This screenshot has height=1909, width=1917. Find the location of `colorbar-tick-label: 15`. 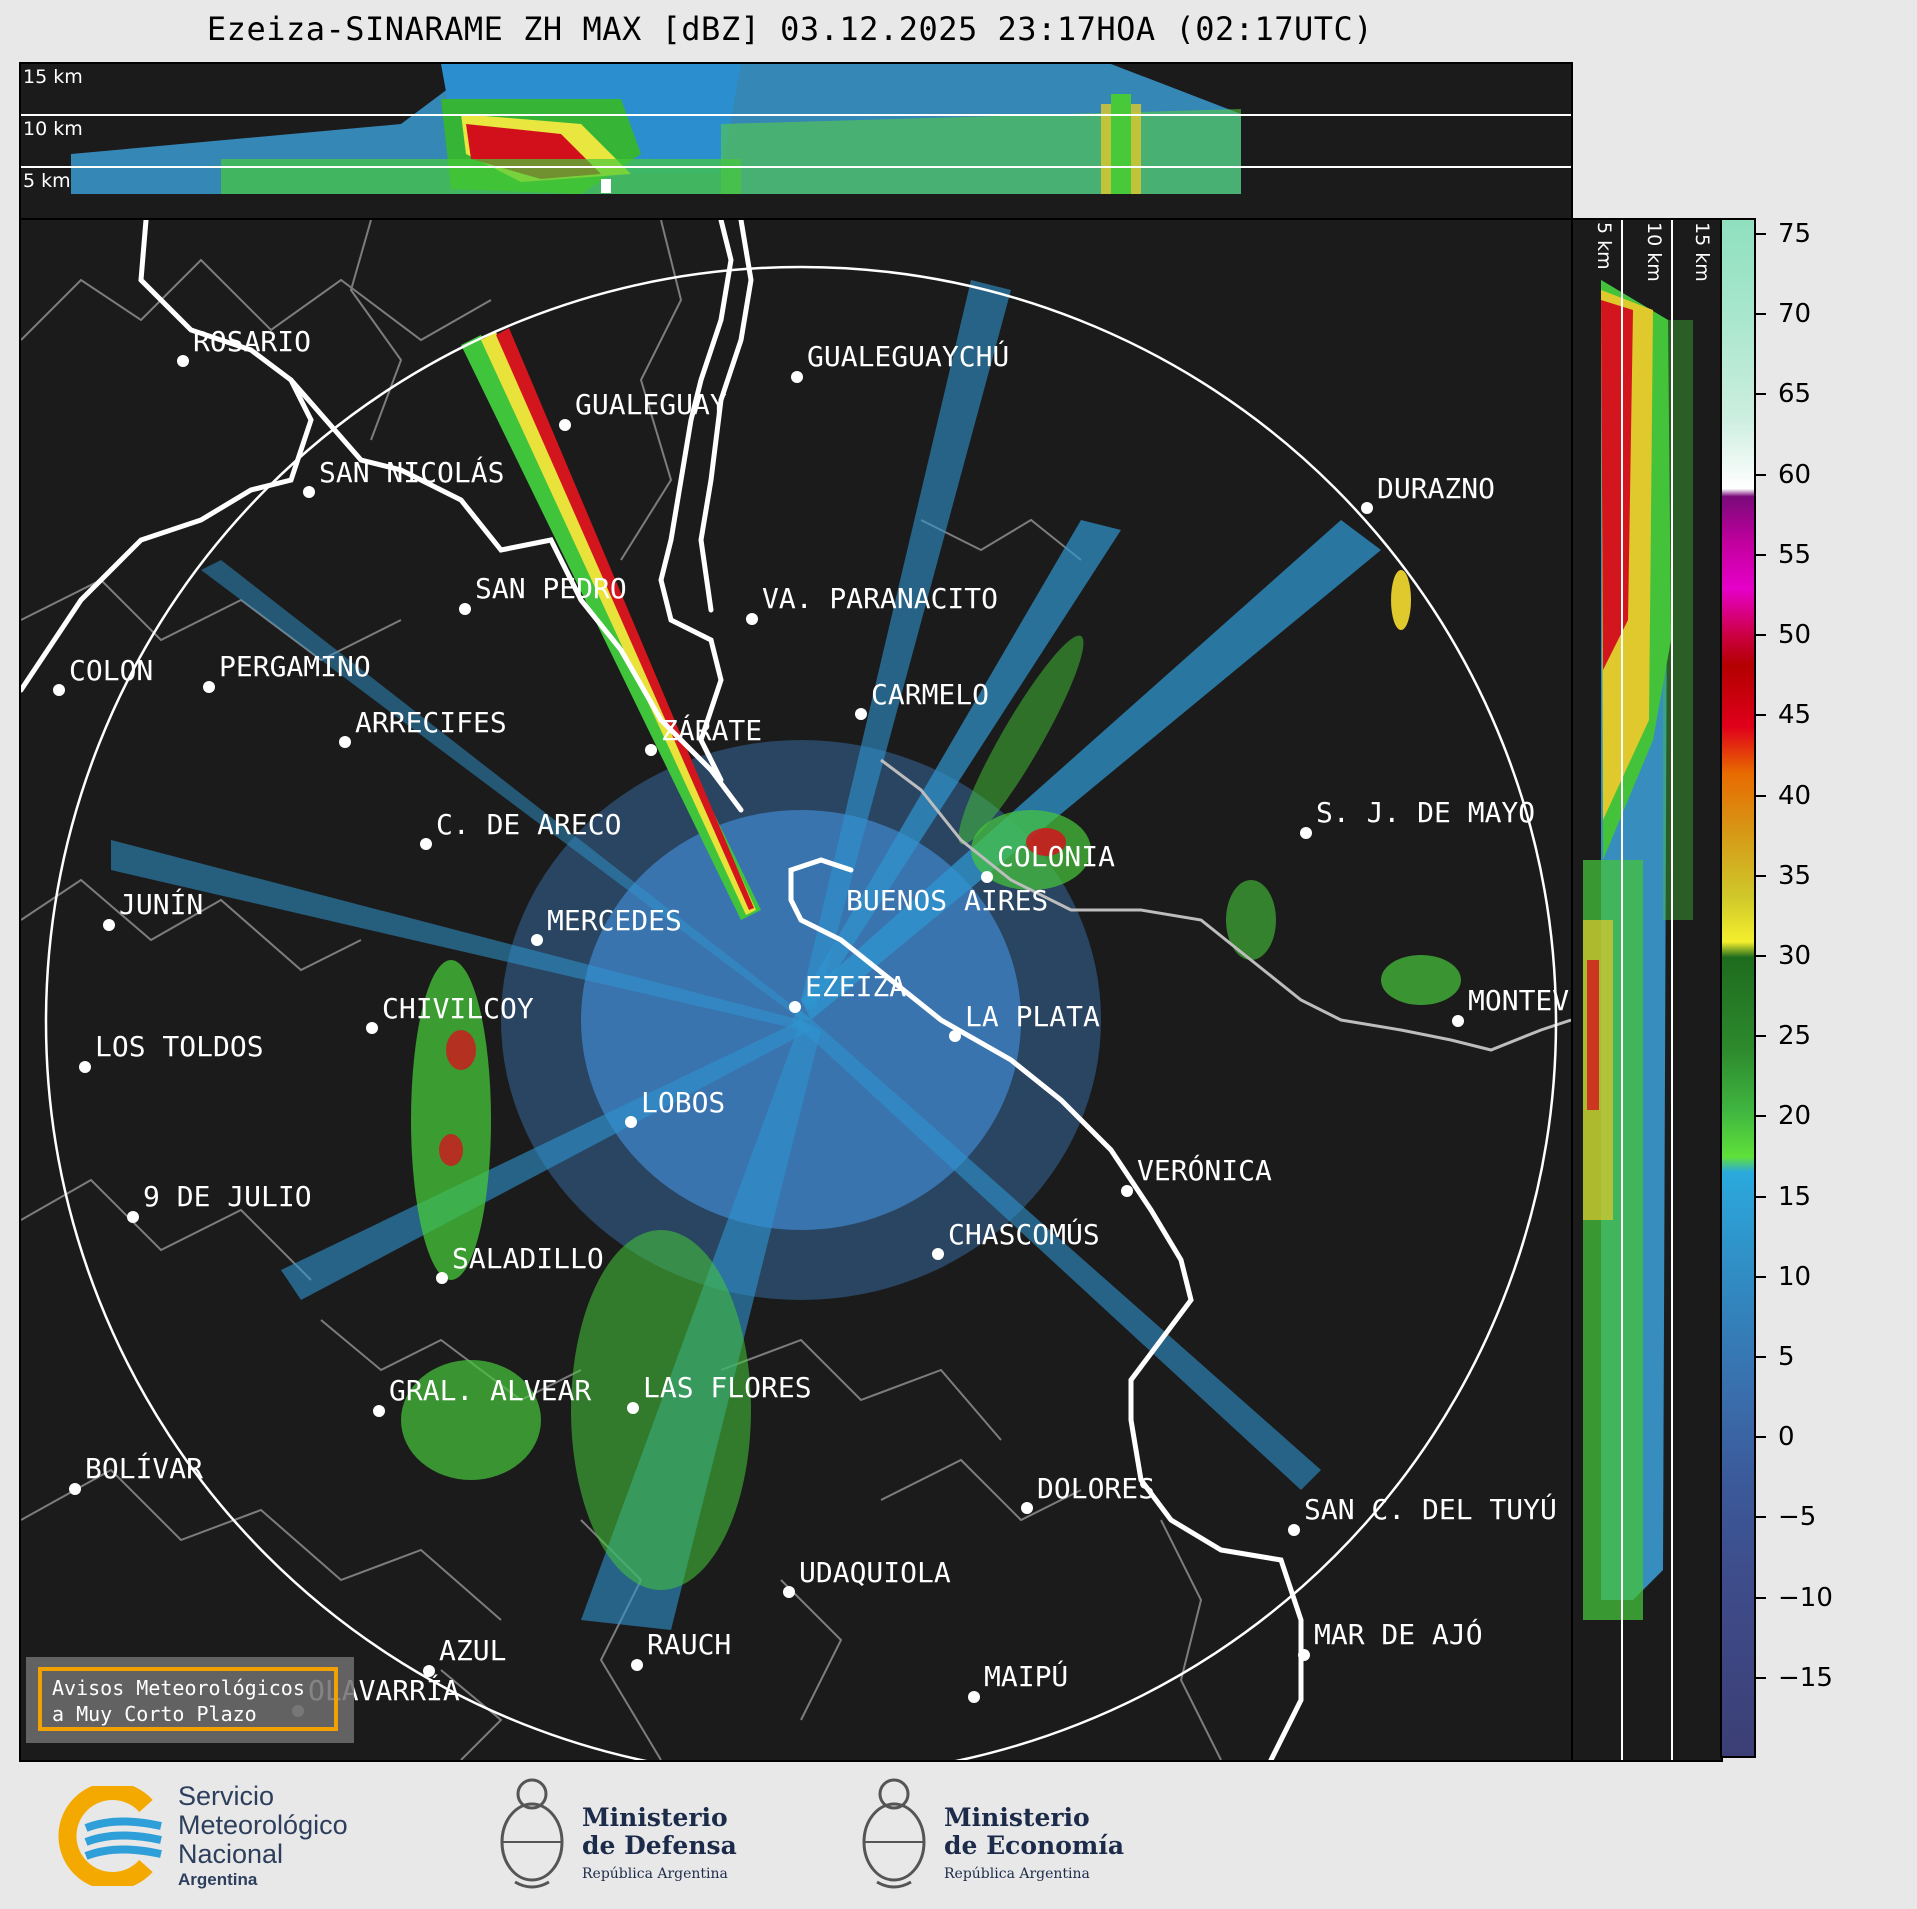

colorbar-tick-label: 15 is located at coordinates (1795, 1196).